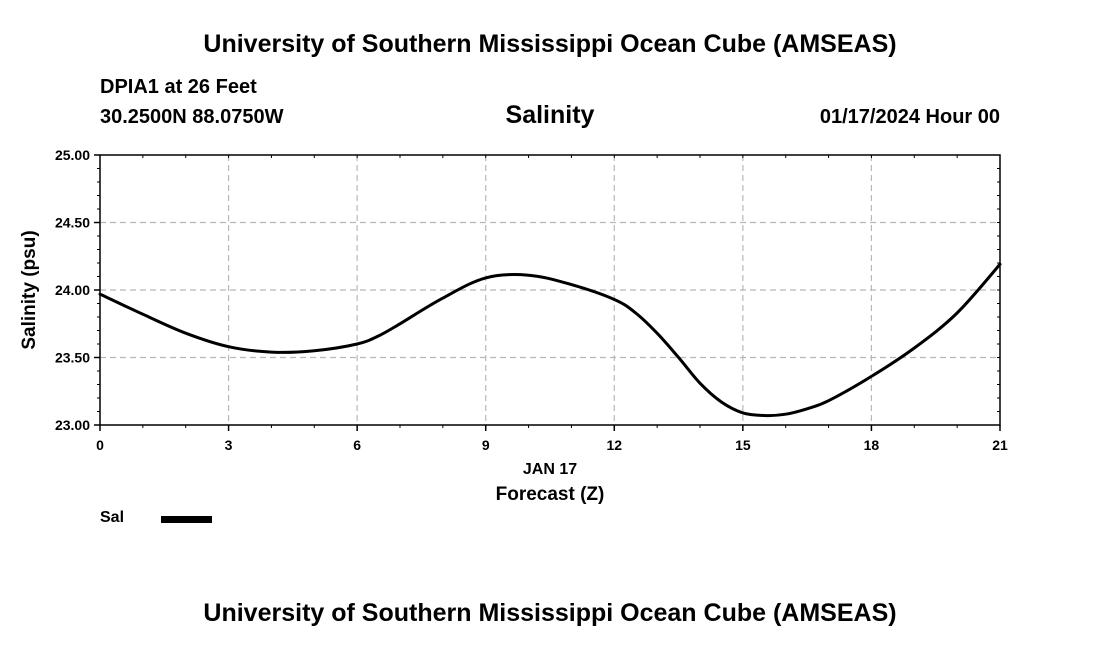 The image size is (1100, 650). I want to click on y-axis-label: Salinity (psu), so click(29, 289).